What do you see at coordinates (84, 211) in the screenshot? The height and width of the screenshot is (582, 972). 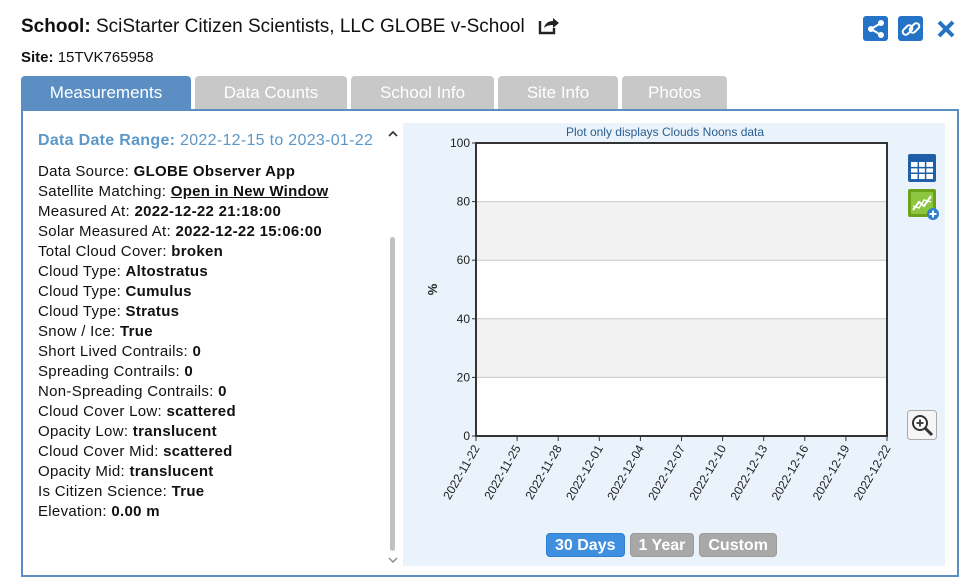 I see `detail-label: Measured At:` at bounding box center [84, 211].